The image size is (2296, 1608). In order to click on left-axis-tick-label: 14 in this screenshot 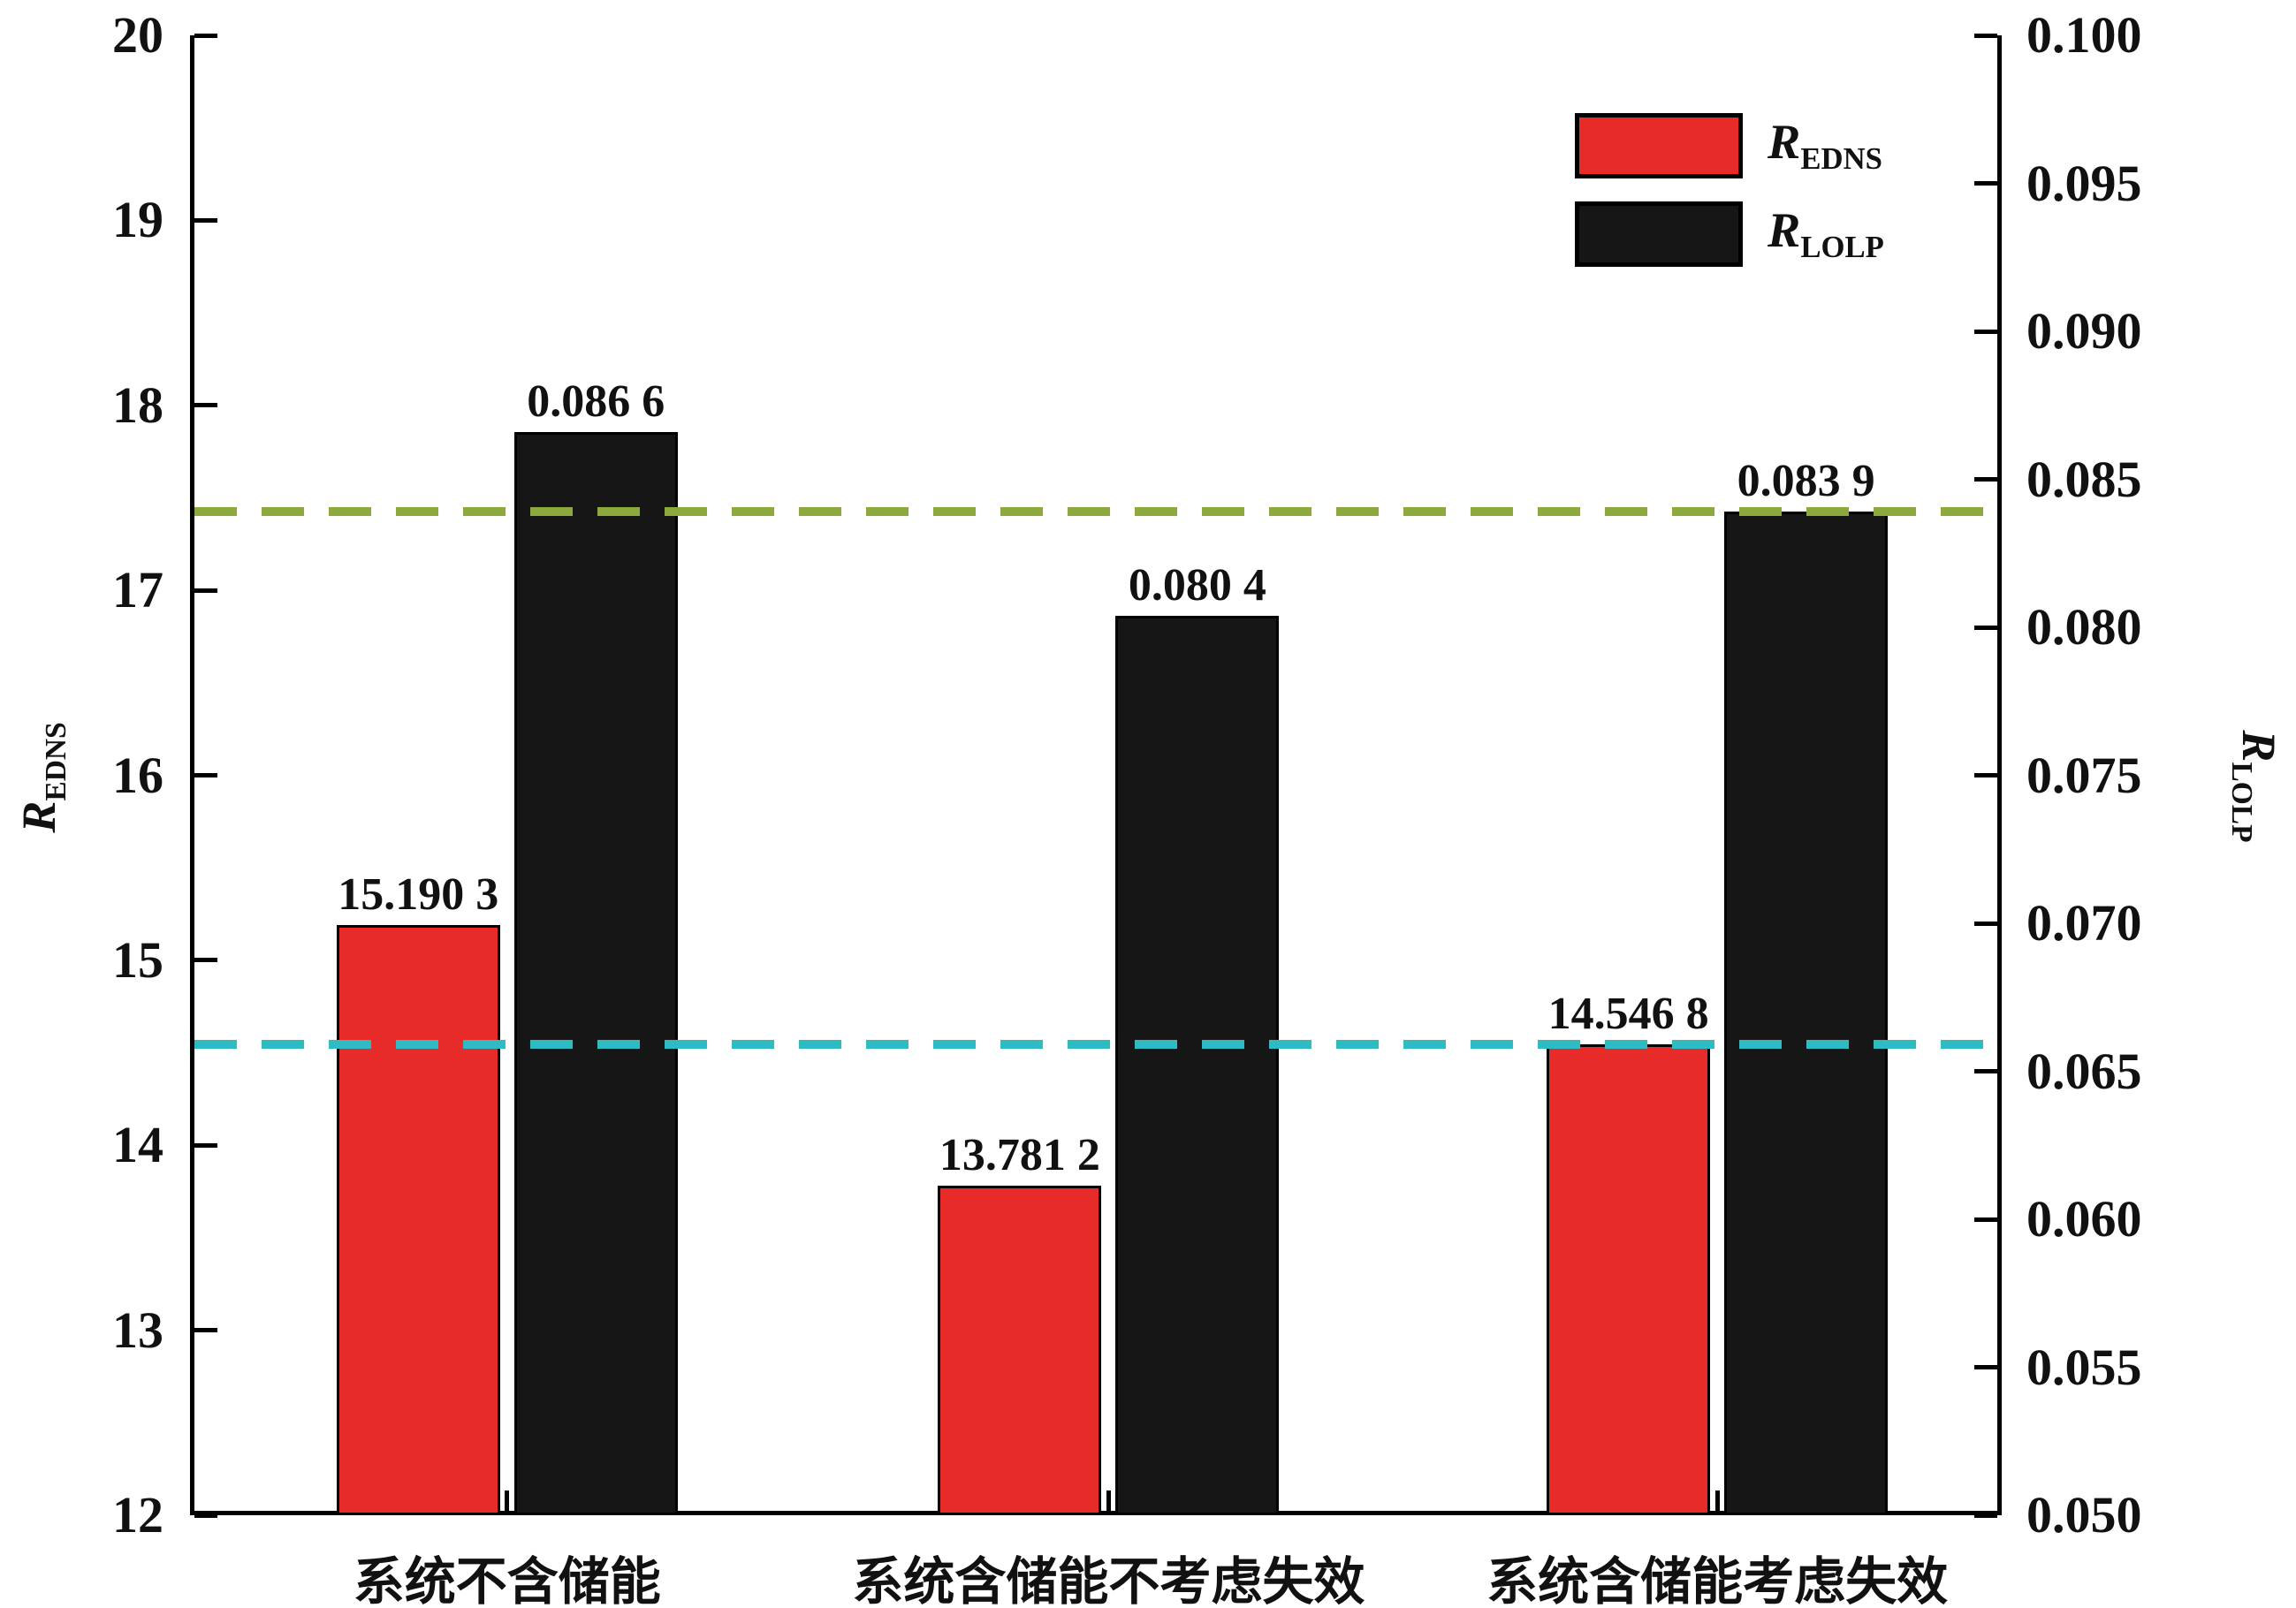, I will do `click(138, 1145)`.